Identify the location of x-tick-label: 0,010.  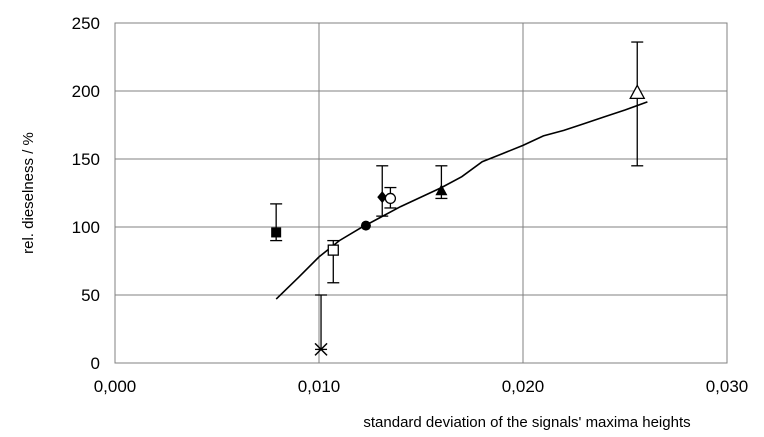
(319, 386).